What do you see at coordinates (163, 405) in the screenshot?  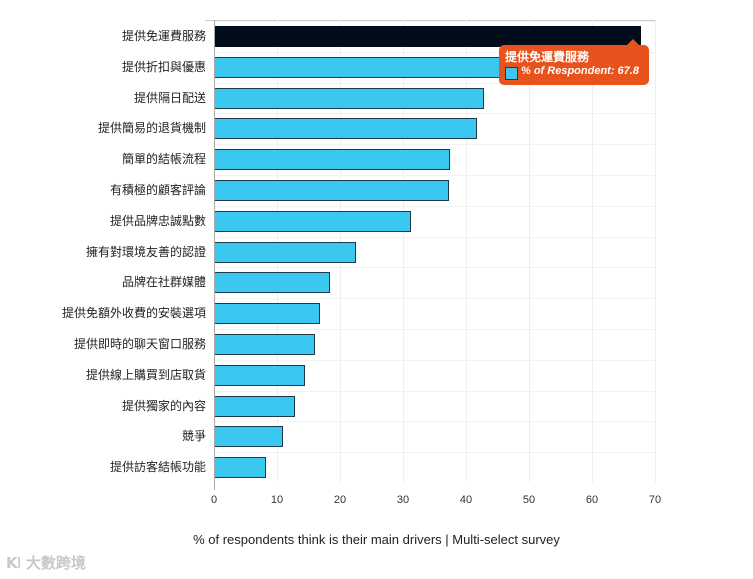 I see `category-label: 提供獨家的內容` at bounding box center [163, 405].